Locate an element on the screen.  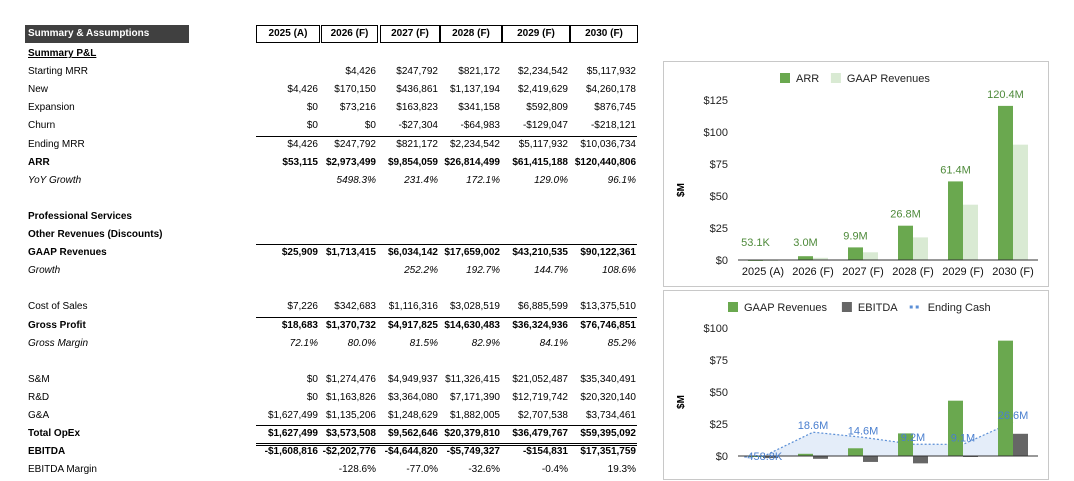
cell-2026-f: $170,150 is located at coordinates (355, 90).